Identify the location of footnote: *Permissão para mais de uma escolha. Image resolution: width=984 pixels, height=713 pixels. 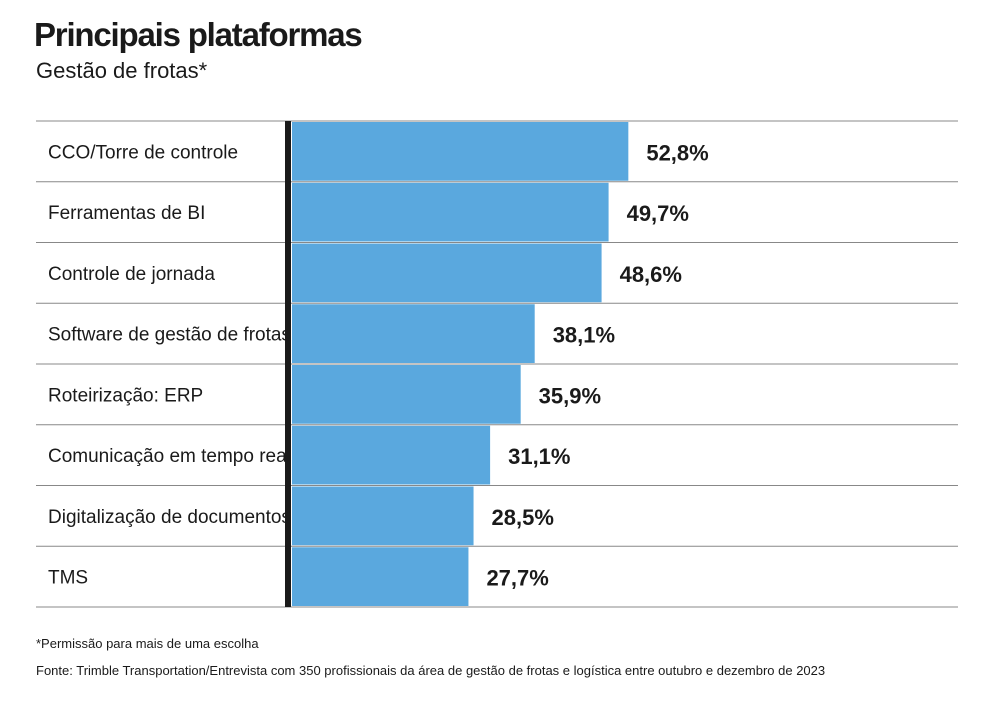
(147, 643).